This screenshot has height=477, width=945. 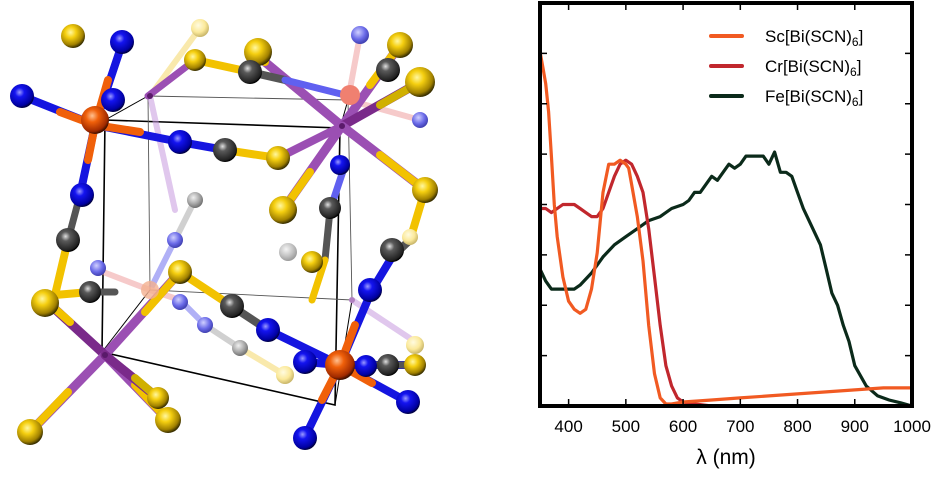 What do you see at coordinates (813, 68) in the screenshot?
I see `legend-label-cr: Cr[Bi(SCN)6]` at bounding box center [813, 68].